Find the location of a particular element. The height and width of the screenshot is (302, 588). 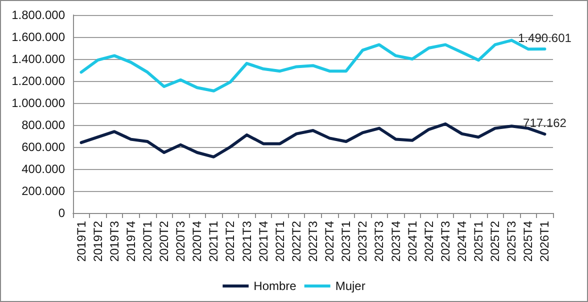

x-tick-label: 2025T3 is located at coordinates (511, 241).